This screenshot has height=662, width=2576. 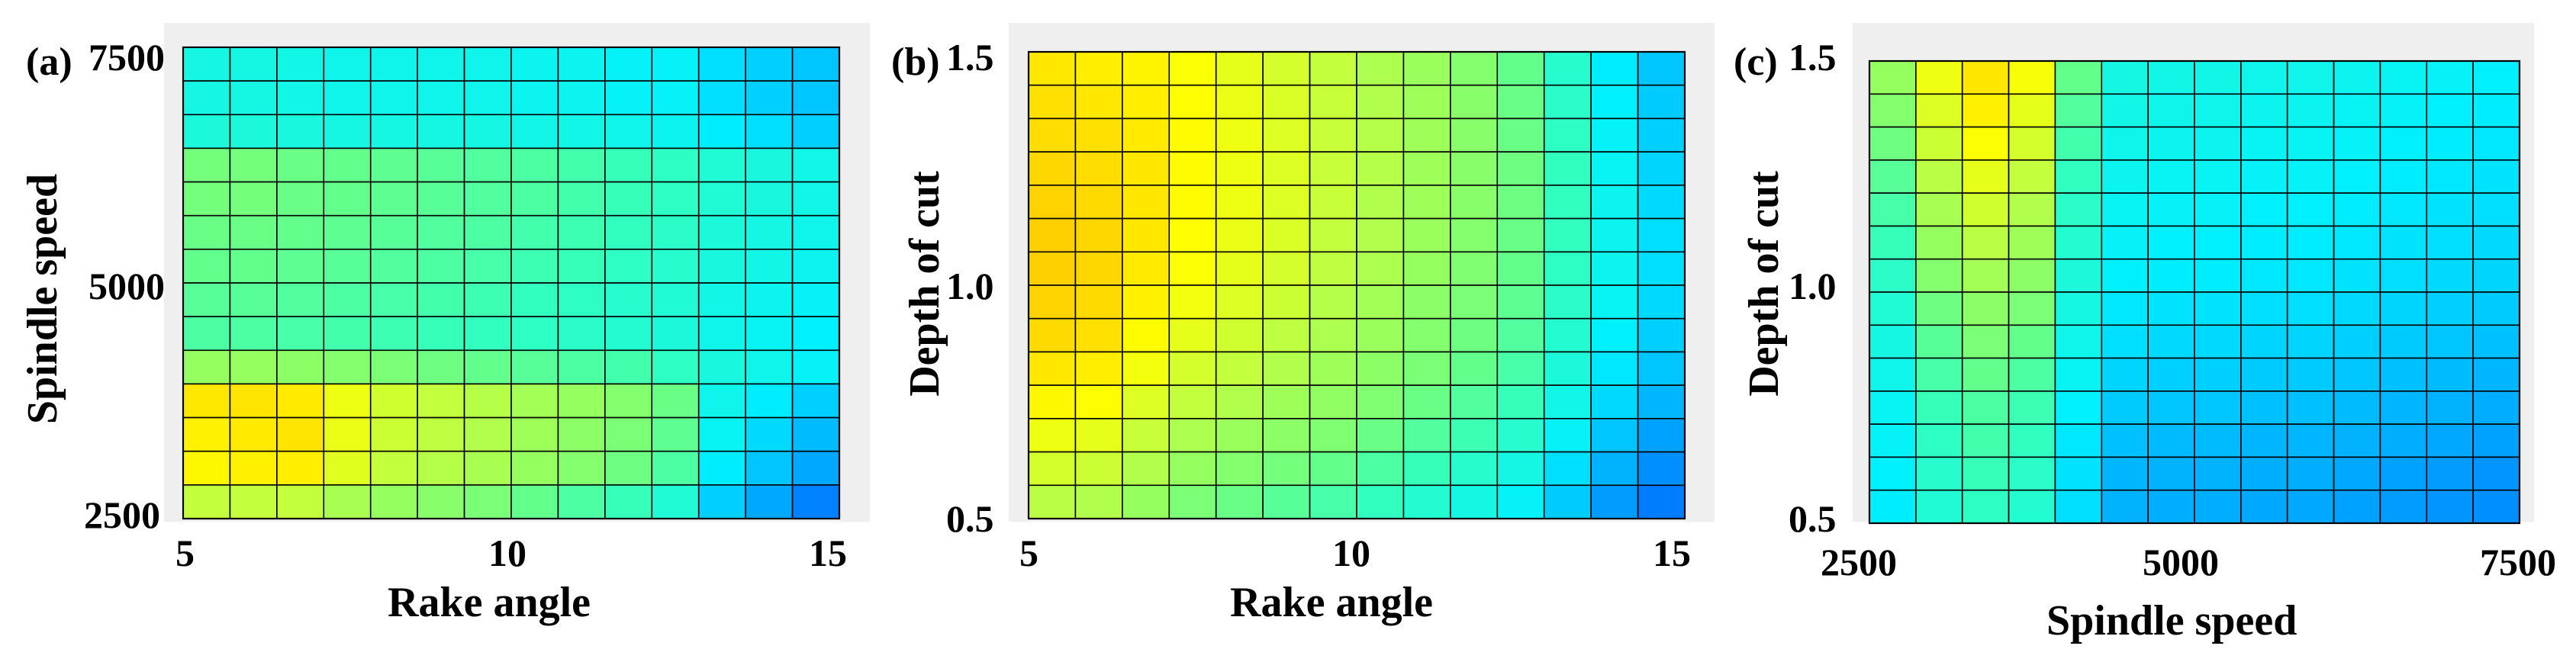 What do you see at coordinates (49, 62) in the screenshot?
I see `panel-a-label: (a)` at bounding box center [49, 62].